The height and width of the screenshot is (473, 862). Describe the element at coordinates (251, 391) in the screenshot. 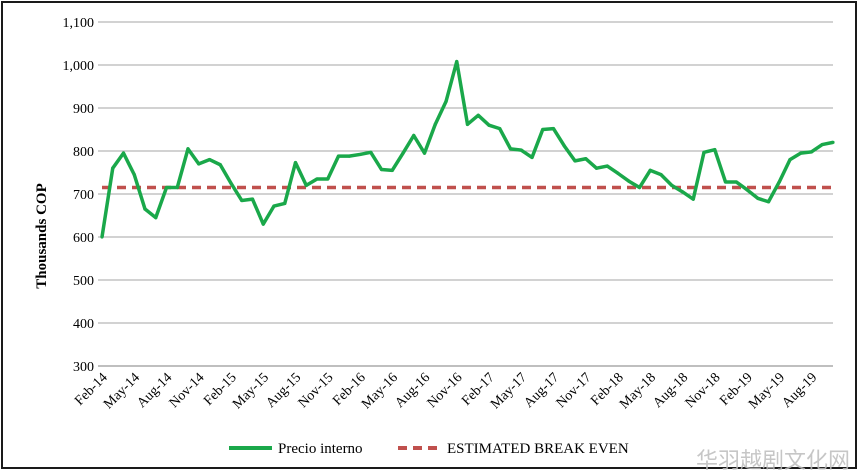

I see `x-tick-label: May-15` at that location.